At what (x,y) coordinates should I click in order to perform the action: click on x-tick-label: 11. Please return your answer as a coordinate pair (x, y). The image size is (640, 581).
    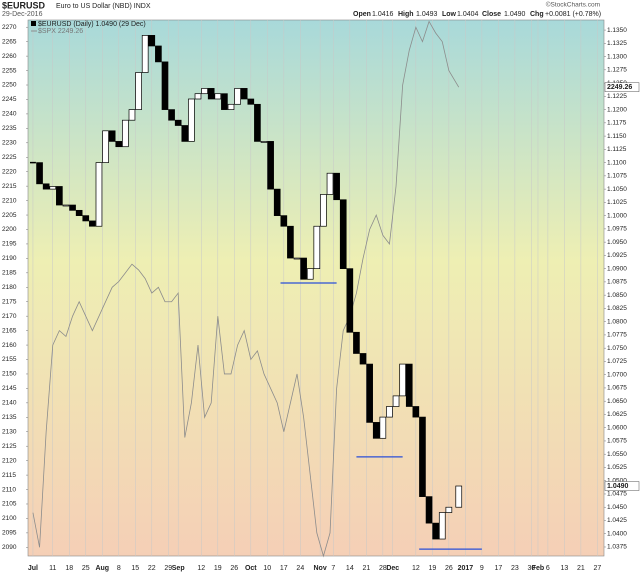
    Looking at the image, I should click on (52, 568).